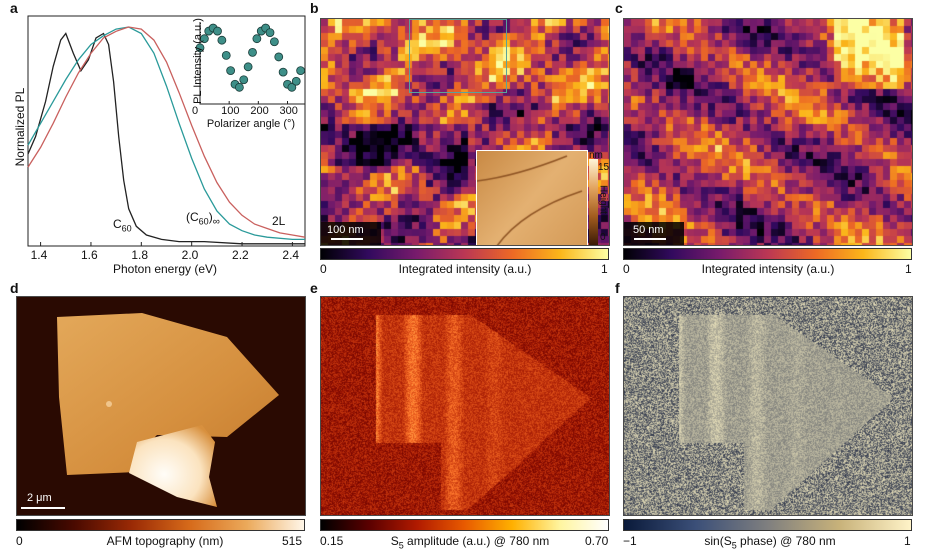 Image resolution: width=927 pixels, height=558 pixels. What do you see at coordinates (39, 498) in the screenshot?
I see `scalebar-d-label: 2 μm` at bounding box center [39, 498].